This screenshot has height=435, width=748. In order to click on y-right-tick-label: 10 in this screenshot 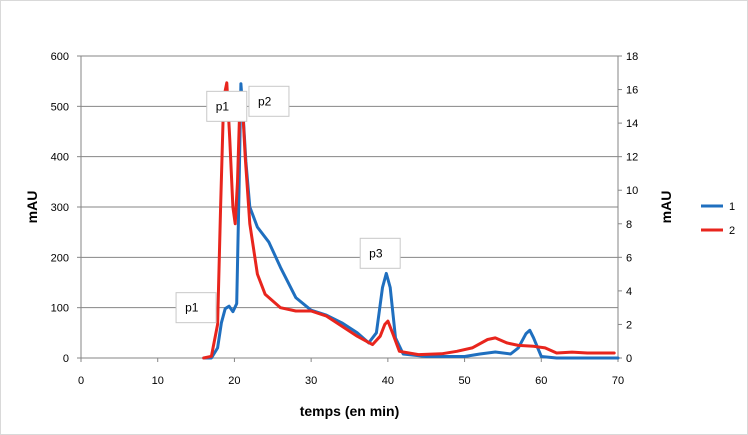, I will do `click(632, 191)`.